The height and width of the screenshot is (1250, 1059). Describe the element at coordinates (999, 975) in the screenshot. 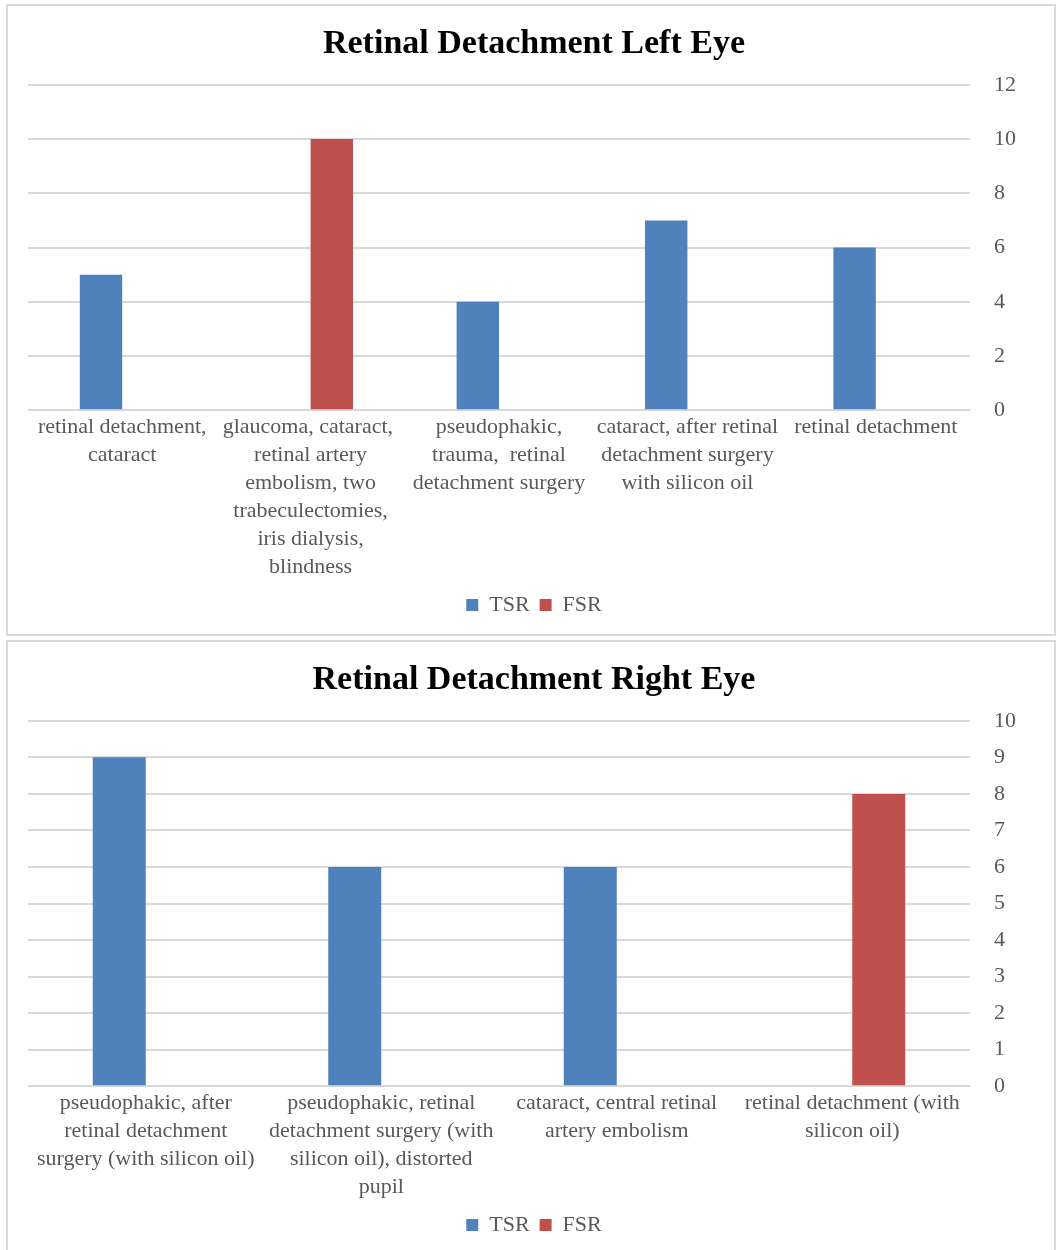

I see `y-tick-label: 3` at that location.